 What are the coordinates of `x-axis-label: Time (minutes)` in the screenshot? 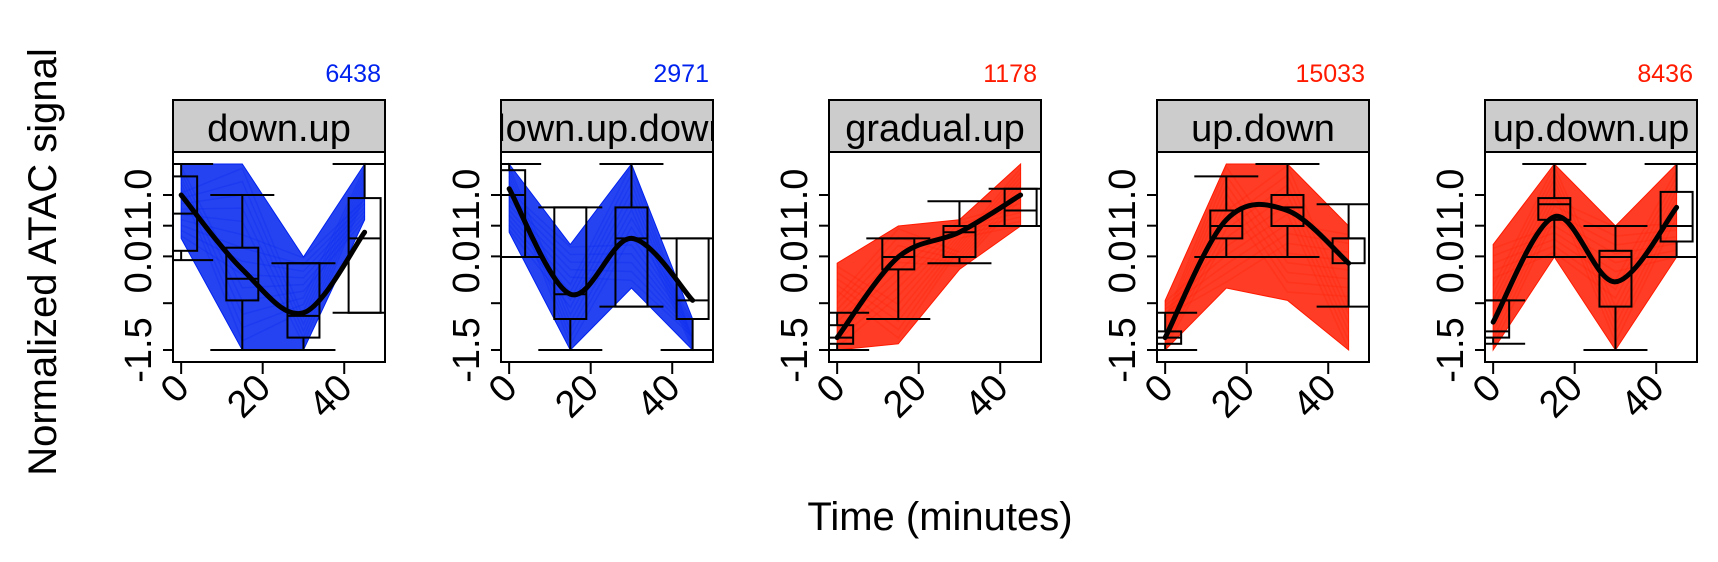 It's located at (939, 517).